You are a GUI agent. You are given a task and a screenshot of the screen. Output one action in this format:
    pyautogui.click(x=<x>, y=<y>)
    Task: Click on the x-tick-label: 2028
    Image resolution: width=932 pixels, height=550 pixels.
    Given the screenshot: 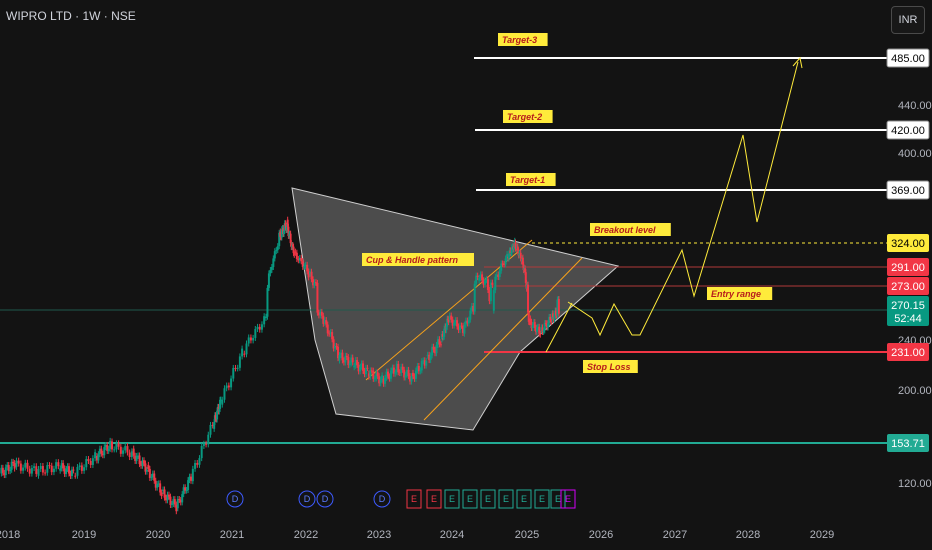 What is the action you would take?
    pyautogui.click(x=748, y=535)
    